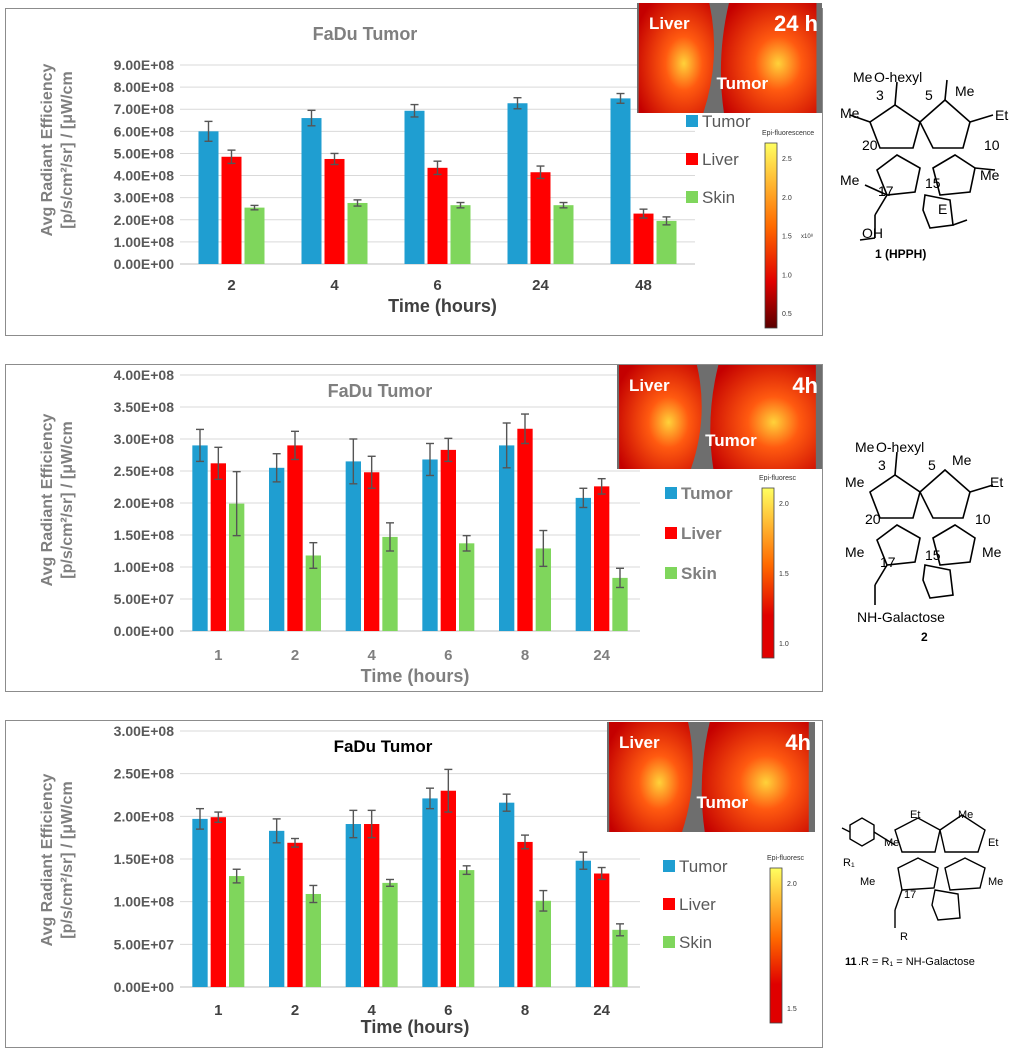 The width and height of the screenshot is (1015, 1050). What do you see at coordinates (671, 573) in the screenshot?
I see `legend-swatch-skin` at bounding box center [671, 573].